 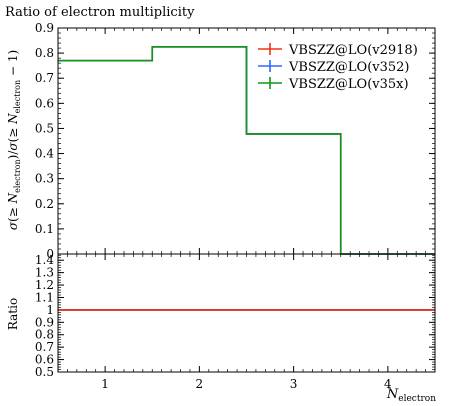 What do you see at coordinates (44, 229) in the screenshot?
I see `main-y-tick-label: 0.1` at bounding box center [44, 229].